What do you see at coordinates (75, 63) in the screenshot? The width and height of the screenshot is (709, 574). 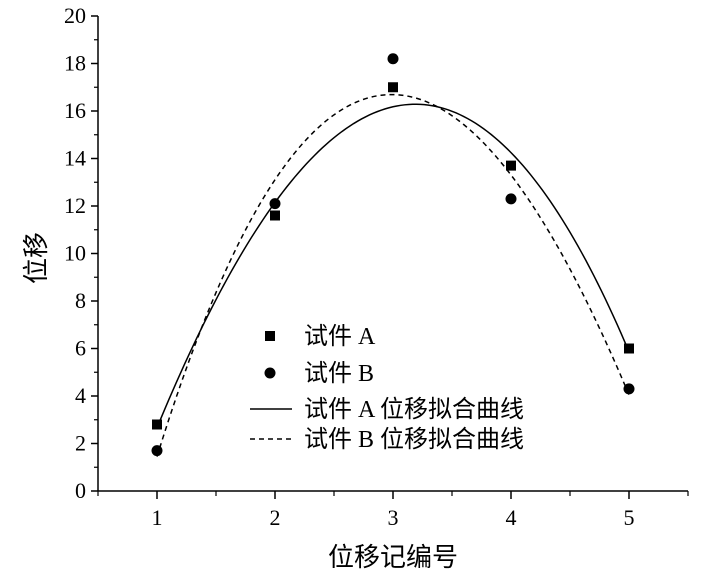 I see `y-tick-label: 18` at bounding box center [75, 63].